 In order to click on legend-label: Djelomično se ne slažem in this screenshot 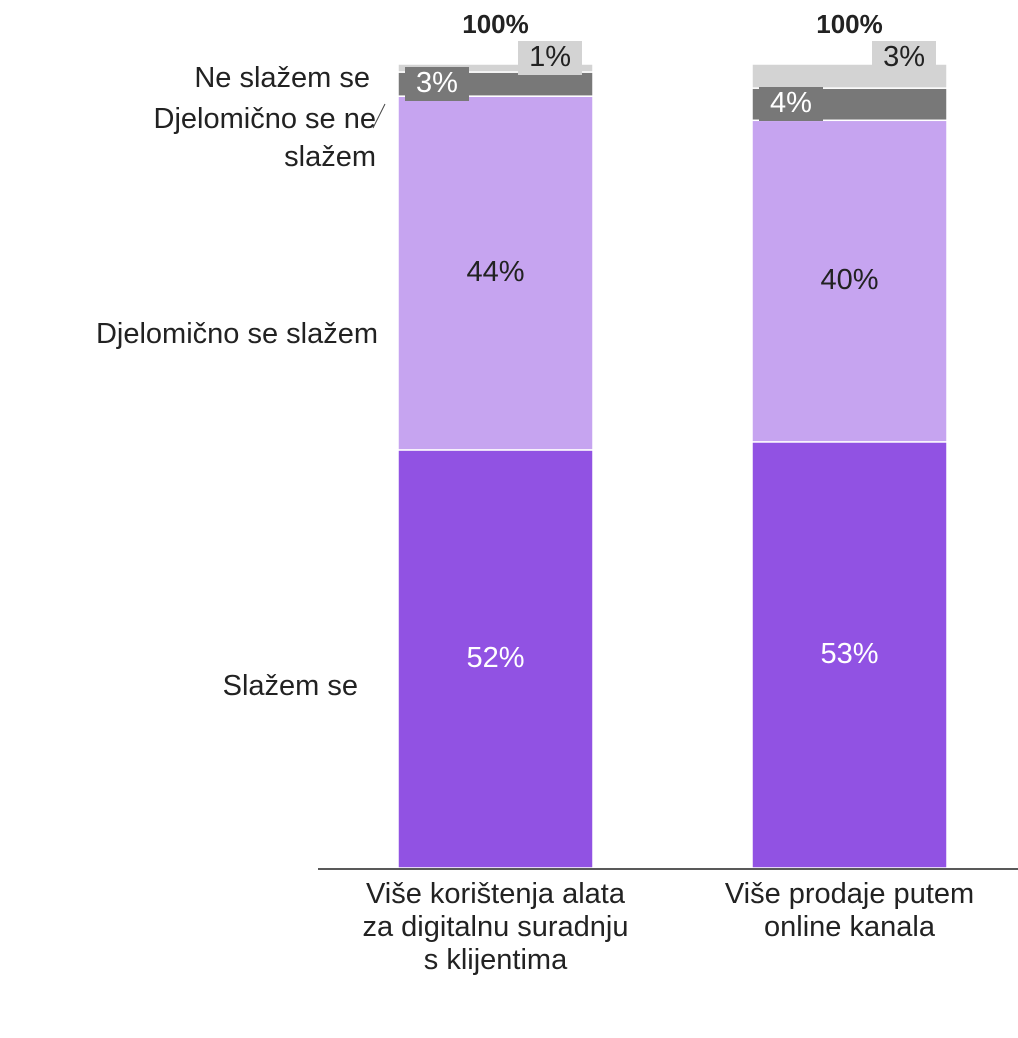, I will do `click(264, 138)`.